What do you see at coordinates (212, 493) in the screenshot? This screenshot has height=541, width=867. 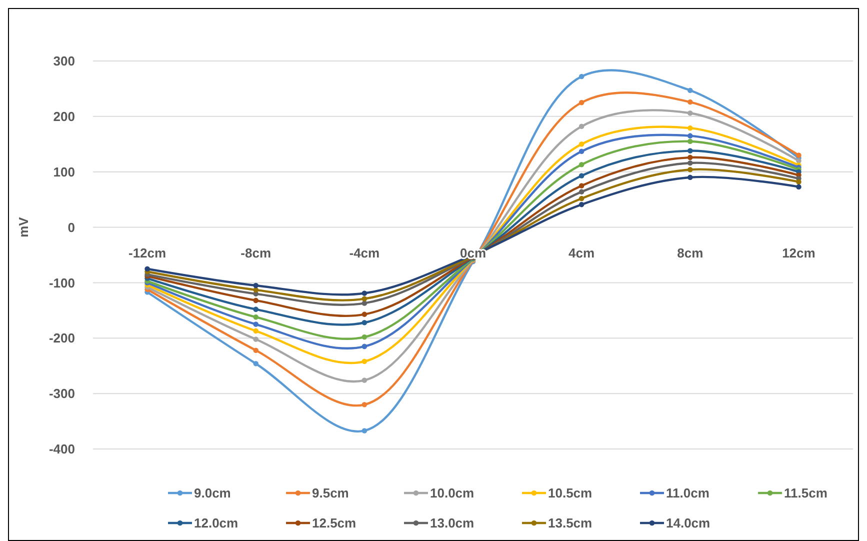 I see `legend-label: 9.0cm` at bounding box center [212, 493].